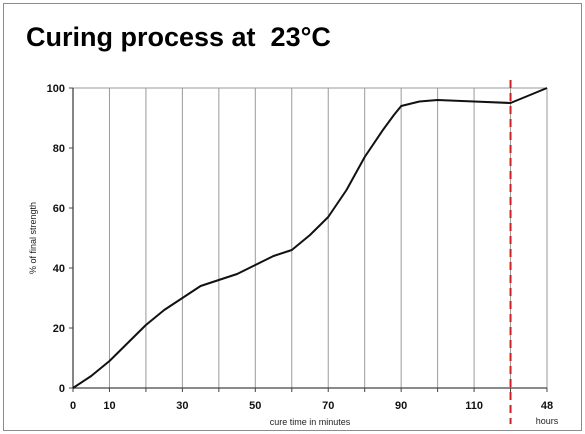 This screenshot has width=585, height=434. I want to click on y-tick-label: 20, so click(59, 329).